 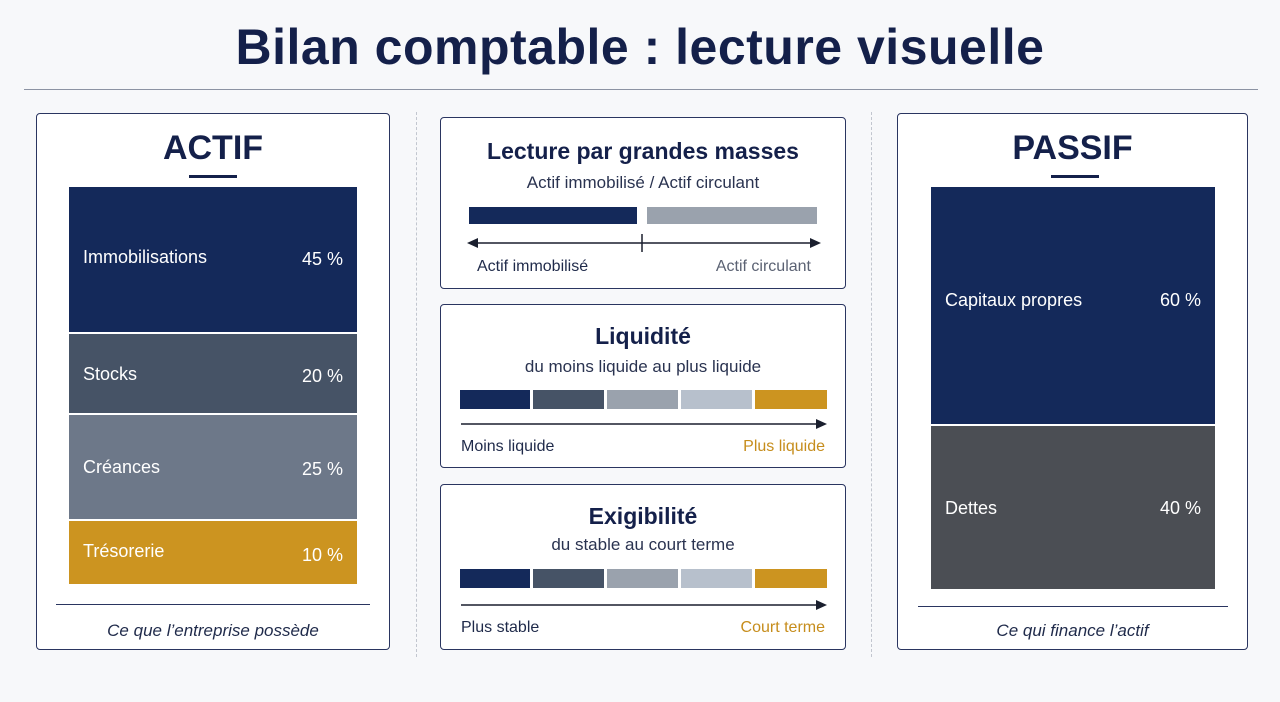 I want to click on actif-block-label: Trésorerie, so click(x=124, y=551).